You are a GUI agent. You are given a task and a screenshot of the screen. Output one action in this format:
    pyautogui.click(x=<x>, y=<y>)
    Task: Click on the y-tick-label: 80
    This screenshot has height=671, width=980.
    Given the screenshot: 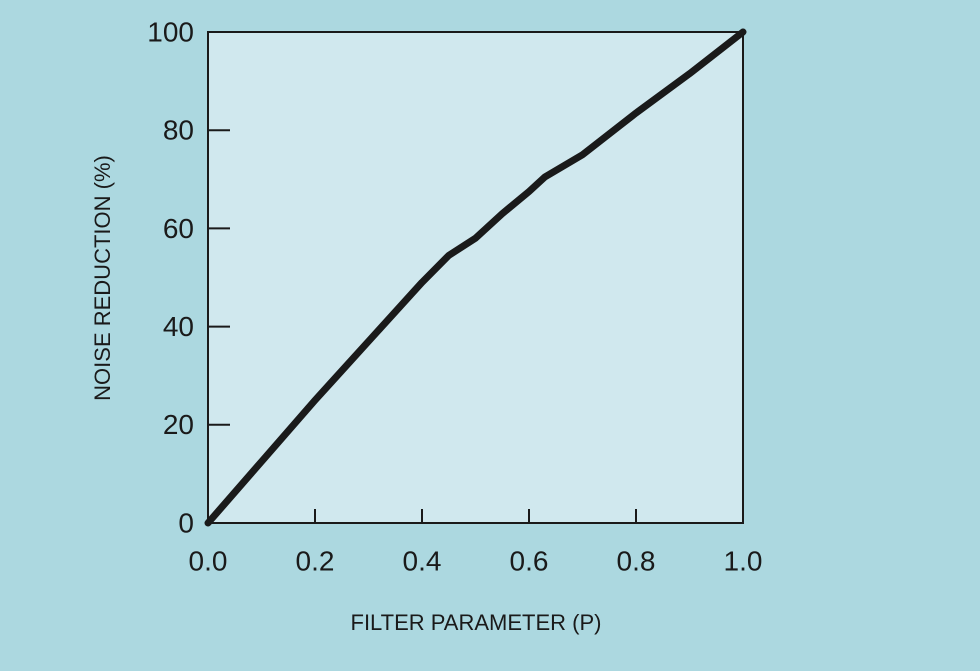 What is the action you would take?
    pyautogui.click(x=178, y=130)
    